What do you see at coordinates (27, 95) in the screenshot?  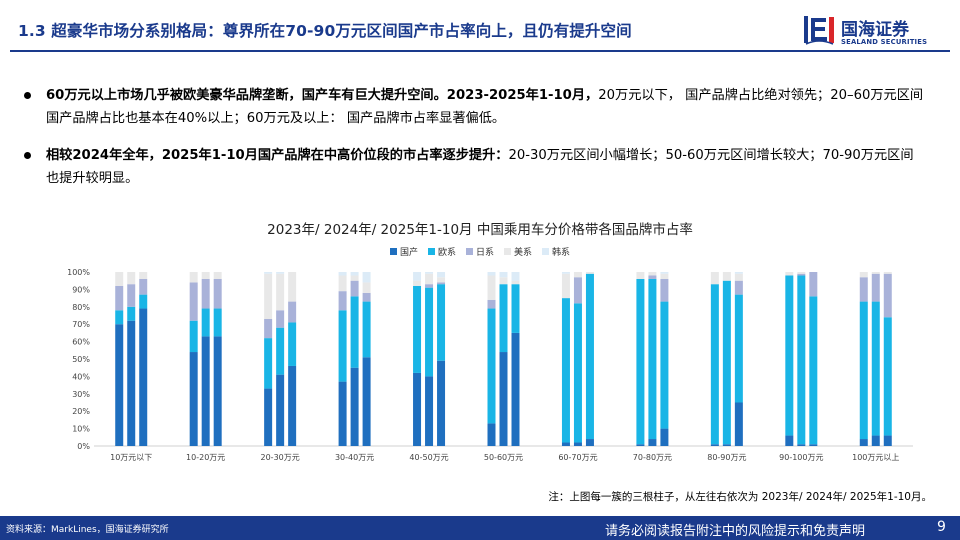 I see `bullet-dot-icon` at bounding box center [27, 95].